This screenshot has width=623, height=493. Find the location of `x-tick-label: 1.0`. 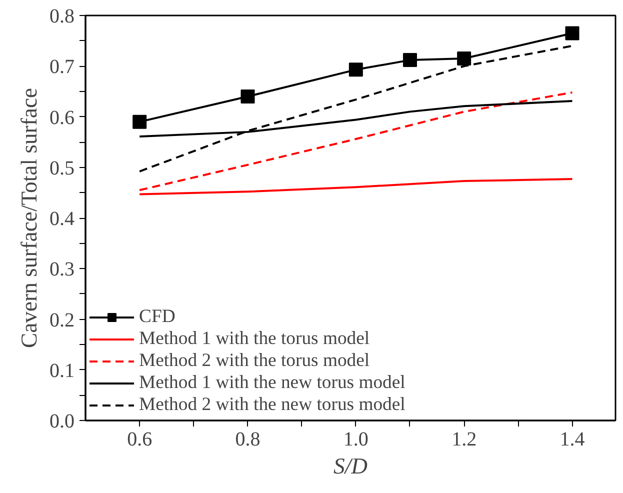

x-tick-label: 1.0 is located at coordinates (355, 439).